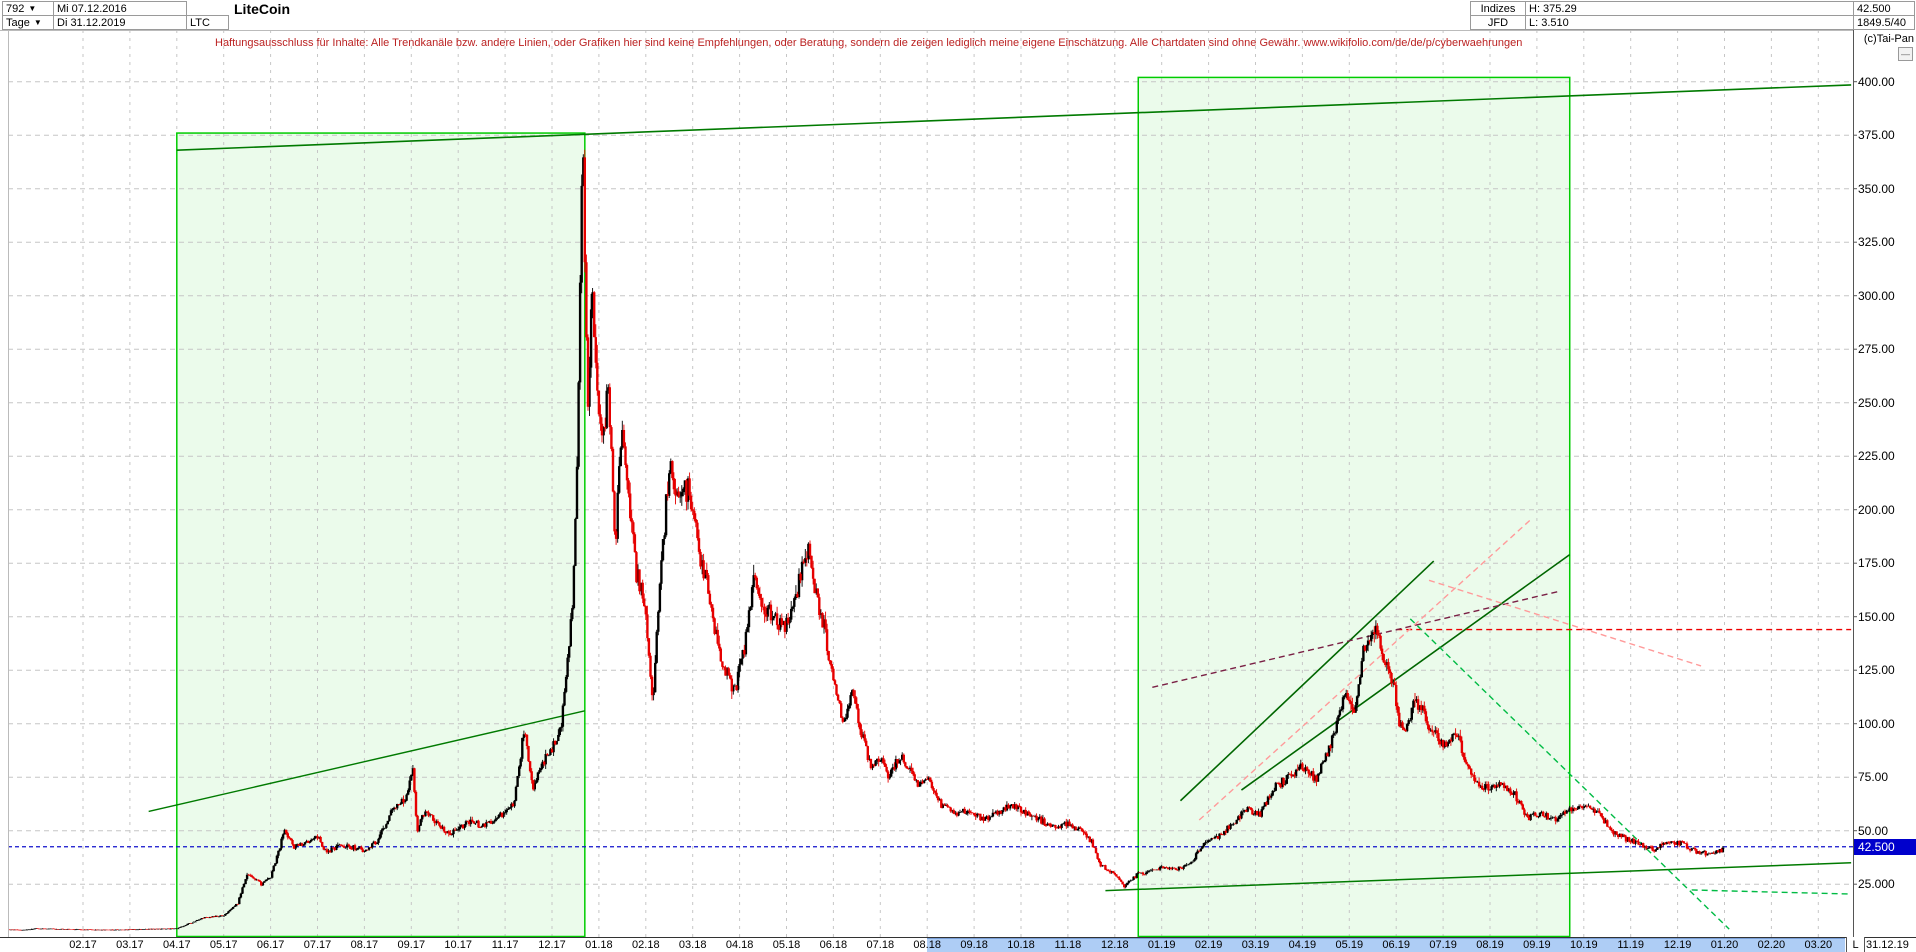 Image resolution: width=1916 pixels, height=952 pixels. I want to click on y-axis-label: 50.00, so click(1873, 830).